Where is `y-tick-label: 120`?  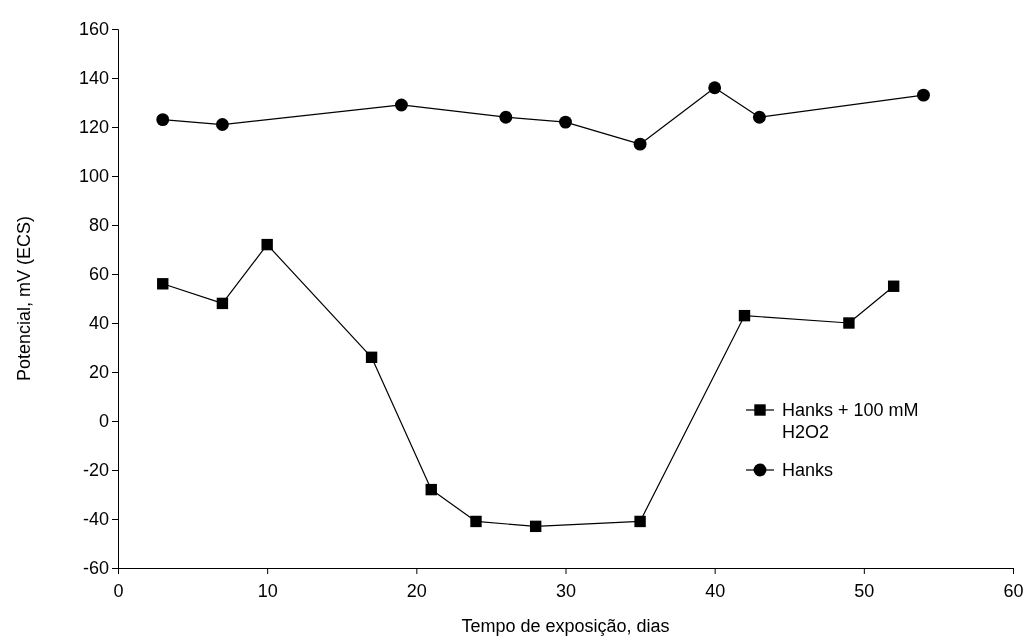
y-tick-label: 120 is located at coordinates (93, 127).